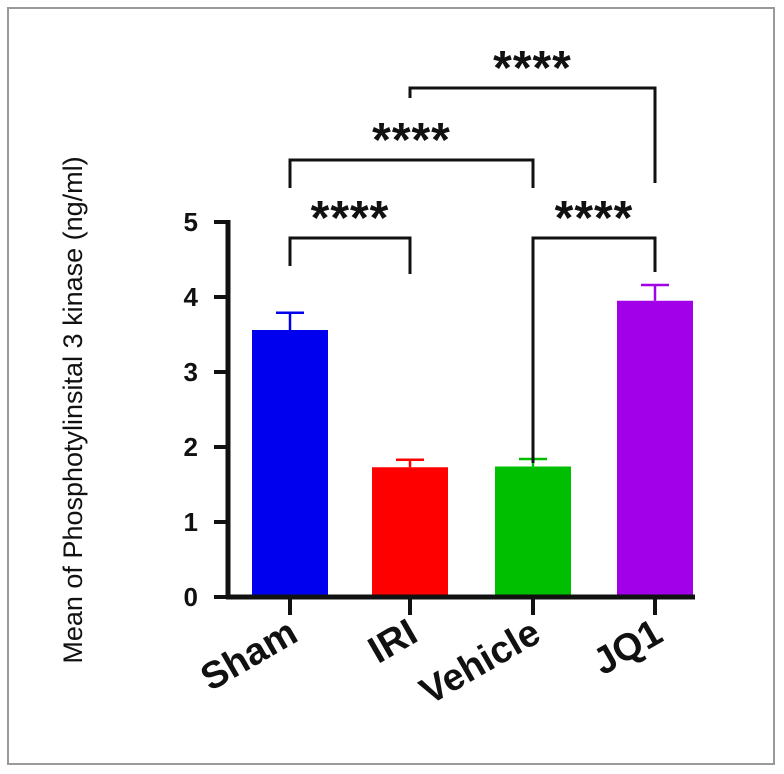  Describe the element at coordinates (191, 297) in the screenshot. I see `y-tick-label: 4` at that location.